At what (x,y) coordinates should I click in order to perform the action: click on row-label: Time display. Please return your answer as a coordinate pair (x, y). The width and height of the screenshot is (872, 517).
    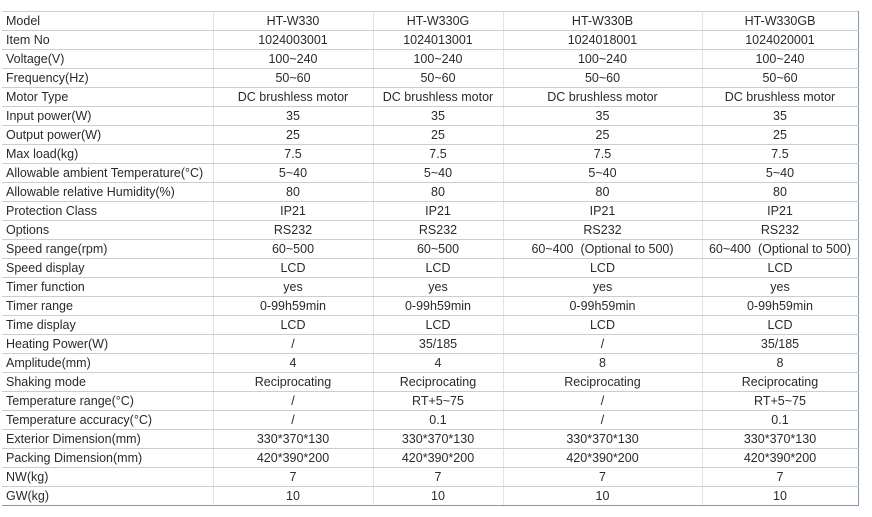
    Looking at the image, I should click on (108, 325).